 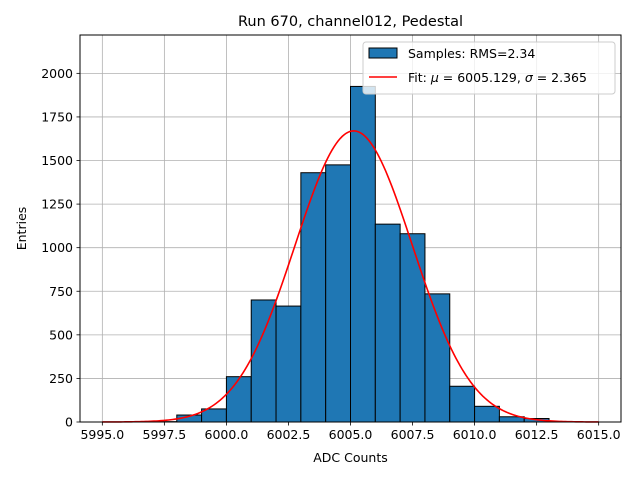 I want to click on x-tick-label: 6007.5, so click(x=413, y=434).